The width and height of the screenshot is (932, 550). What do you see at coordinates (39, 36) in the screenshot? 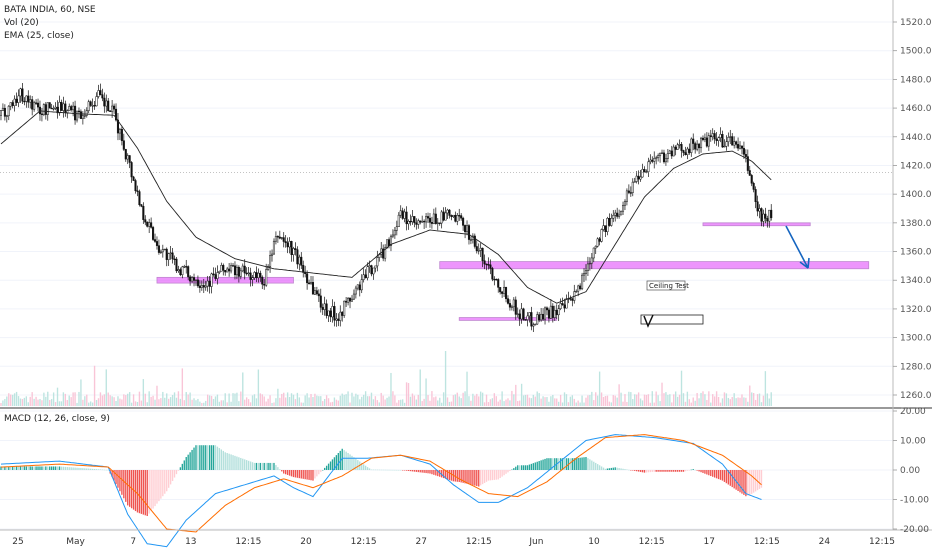
I see `ema-legend: EMA (25, close)` at bounding box center [39, 36].